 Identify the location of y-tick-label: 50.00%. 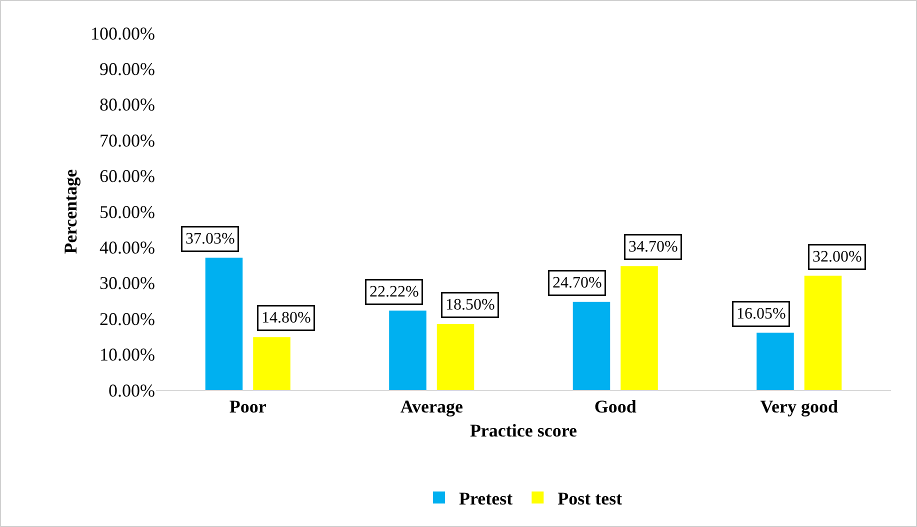
(127, 212).